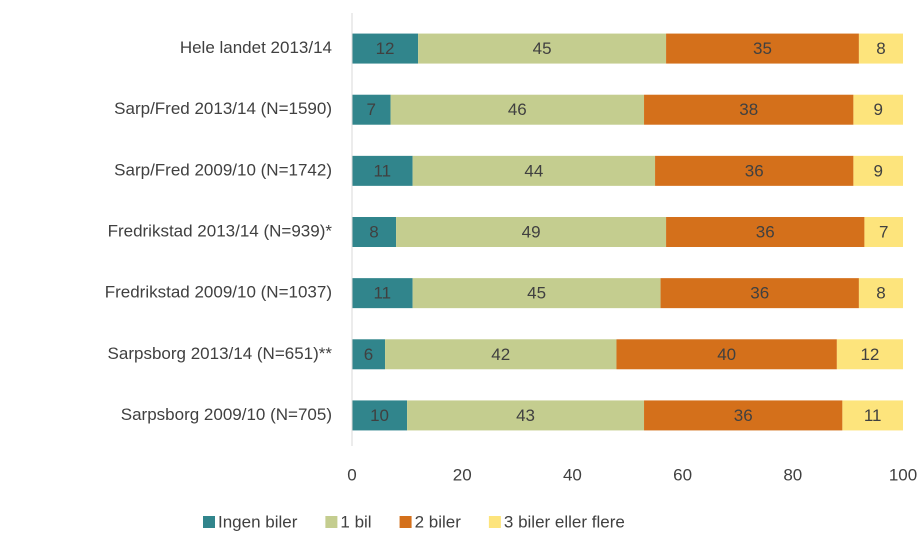 The height and width of the screenshot is (538, 923). I want to click on data-label: 10, so click(379, 415).